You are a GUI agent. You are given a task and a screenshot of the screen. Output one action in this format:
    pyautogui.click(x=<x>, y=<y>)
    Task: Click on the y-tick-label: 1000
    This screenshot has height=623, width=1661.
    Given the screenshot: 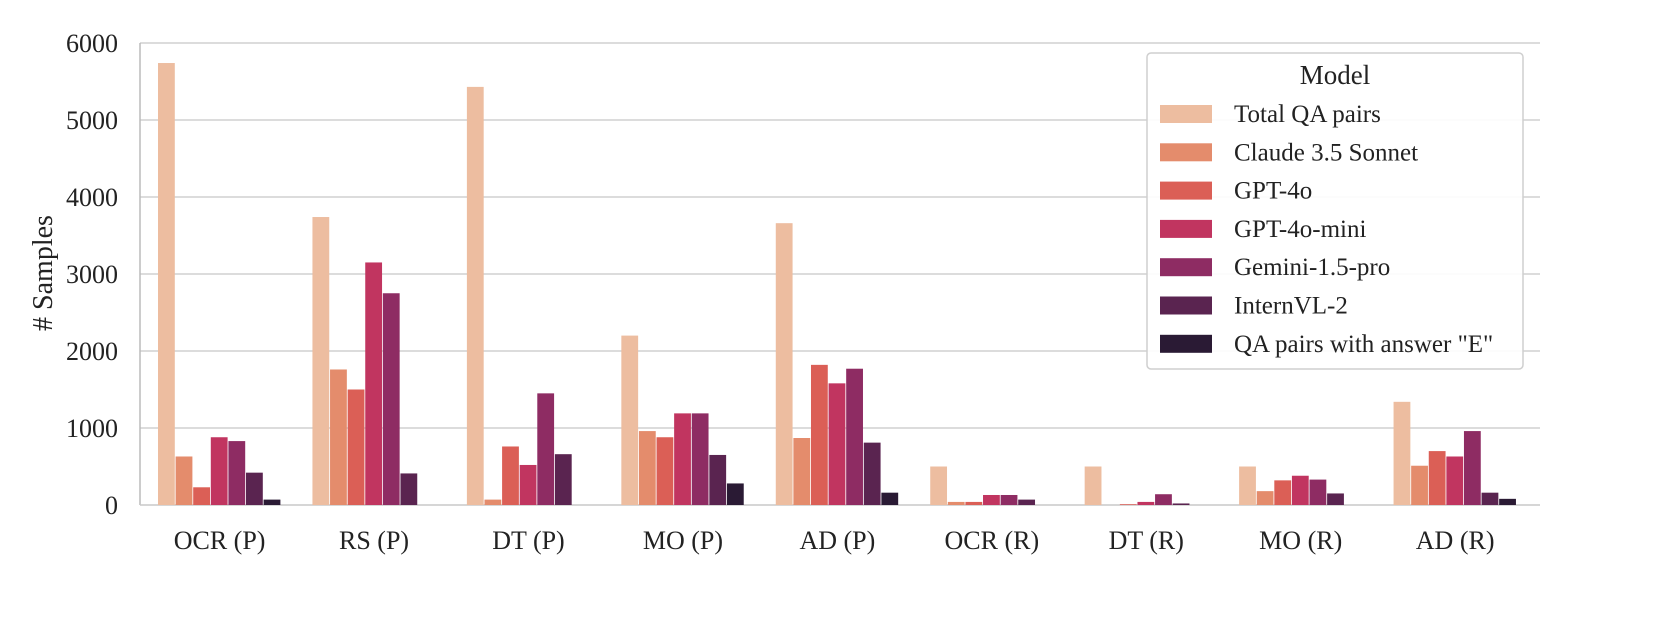 What is the action you would take?
    pyautogui.click(x=92, y=428)
    